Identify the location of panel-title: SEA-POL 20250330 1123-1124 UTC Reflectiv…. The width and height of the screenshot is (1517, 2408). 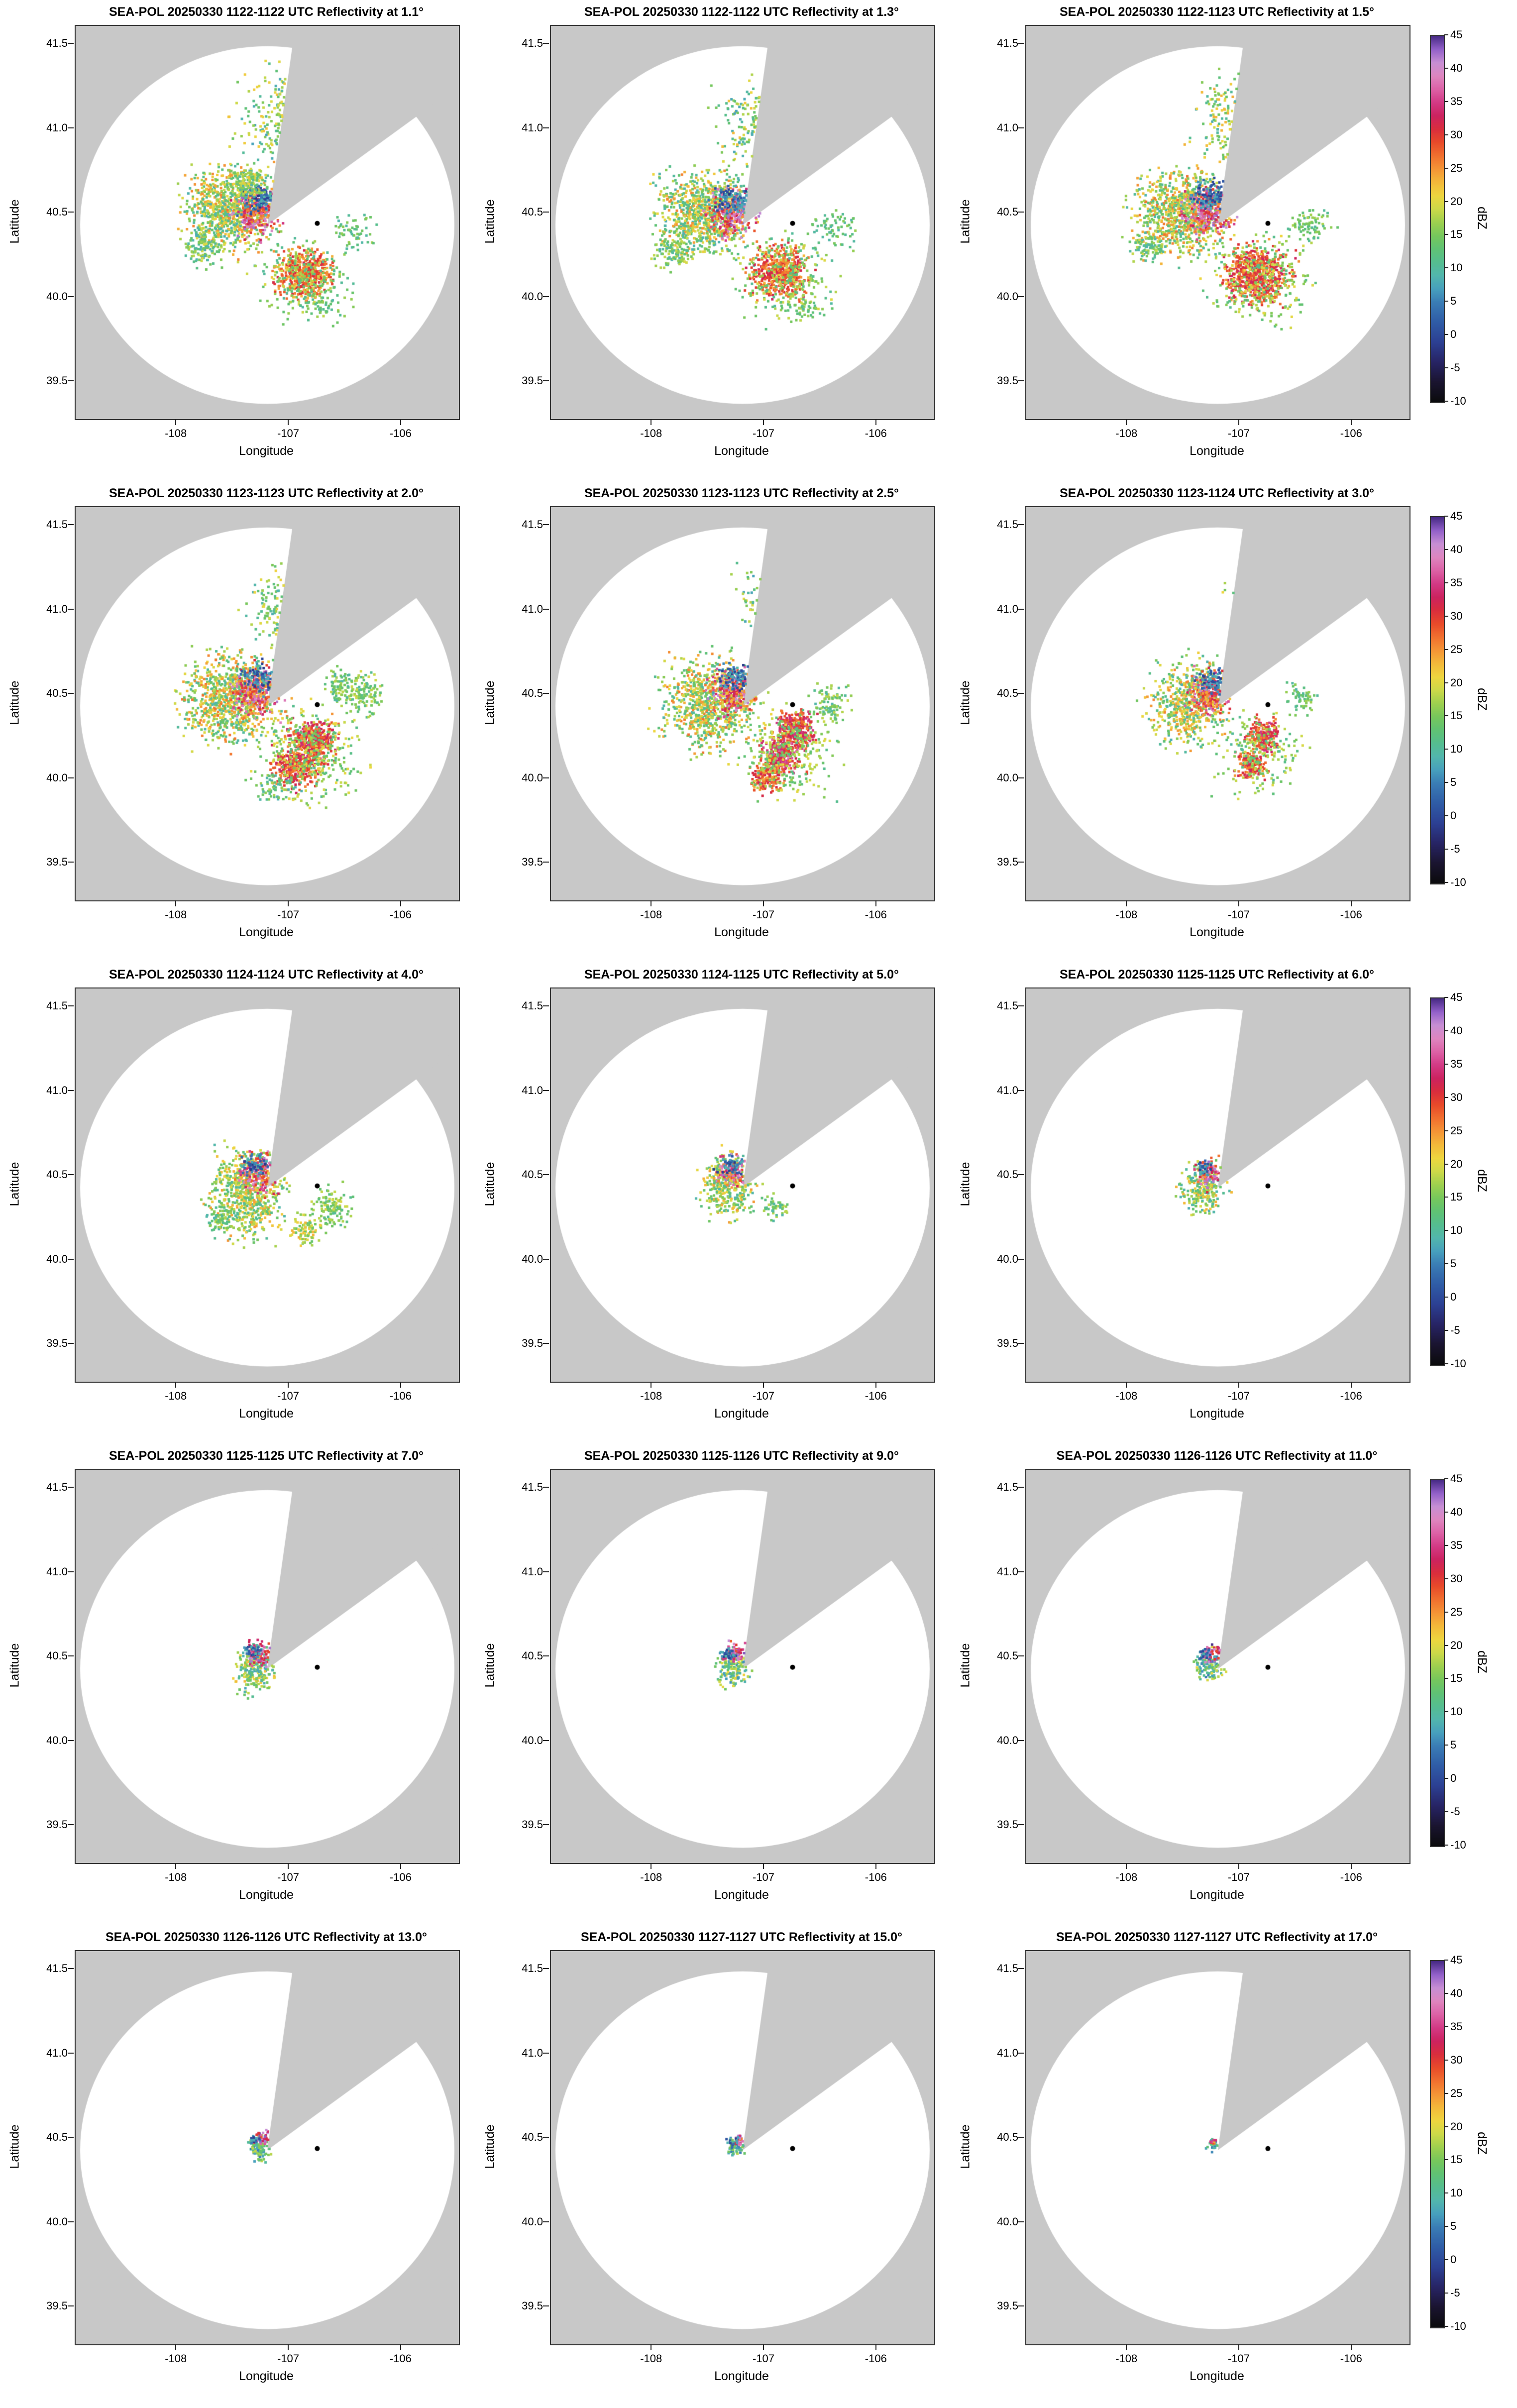
(1217, 493).